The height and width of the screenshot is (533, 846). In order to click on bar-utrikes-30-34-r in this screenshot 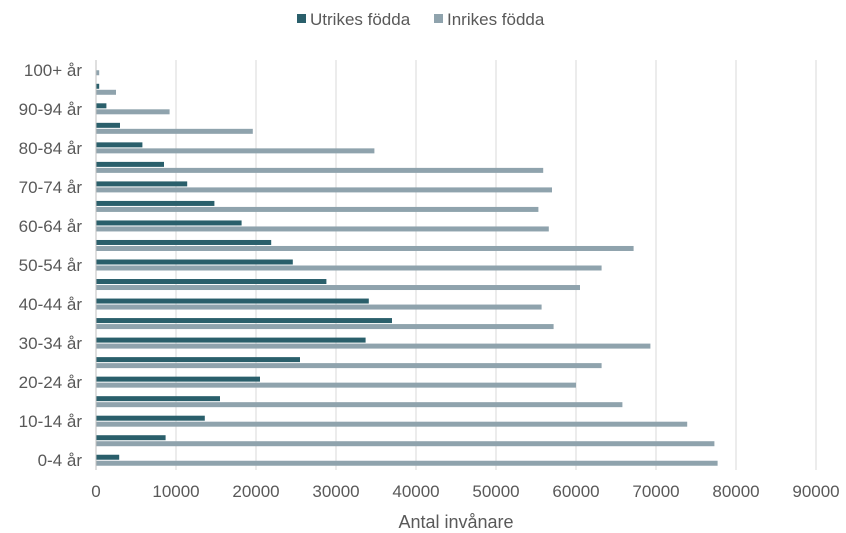, I will do `click(231, 340)`.